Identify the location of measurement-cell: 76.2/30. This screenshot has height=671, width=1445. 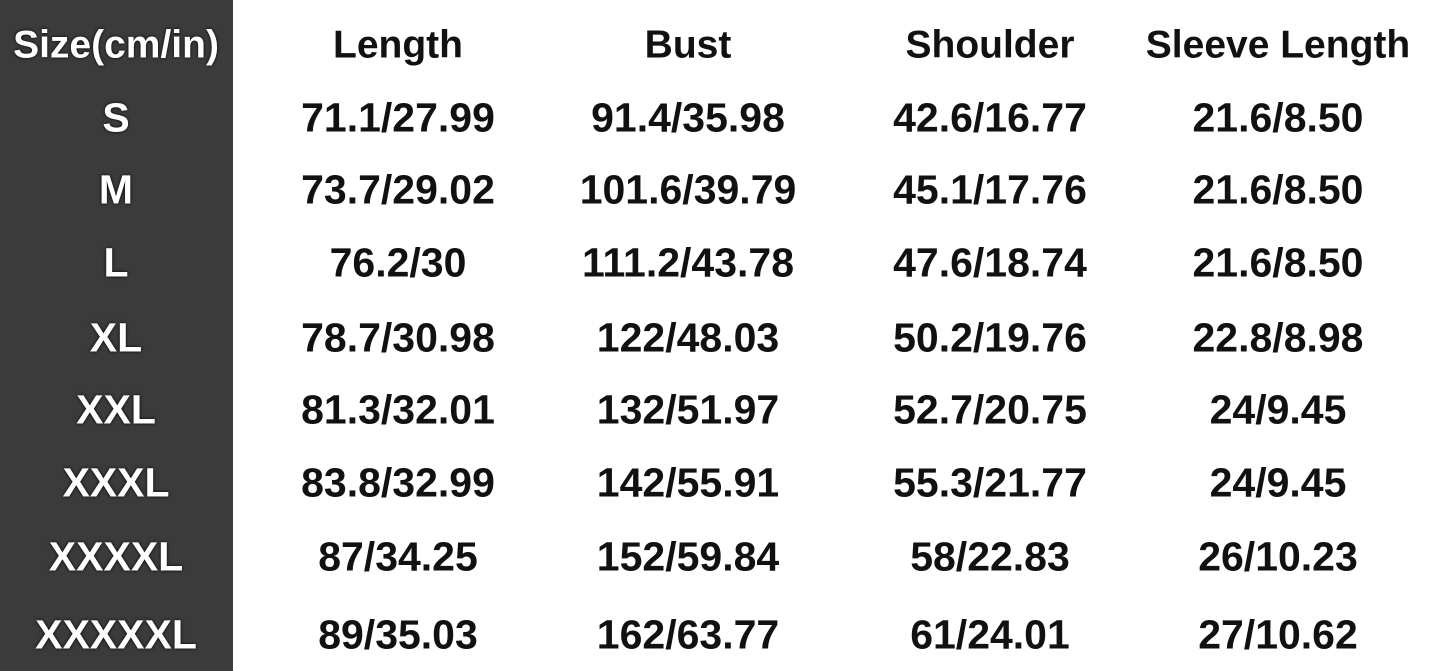
(398, 262).